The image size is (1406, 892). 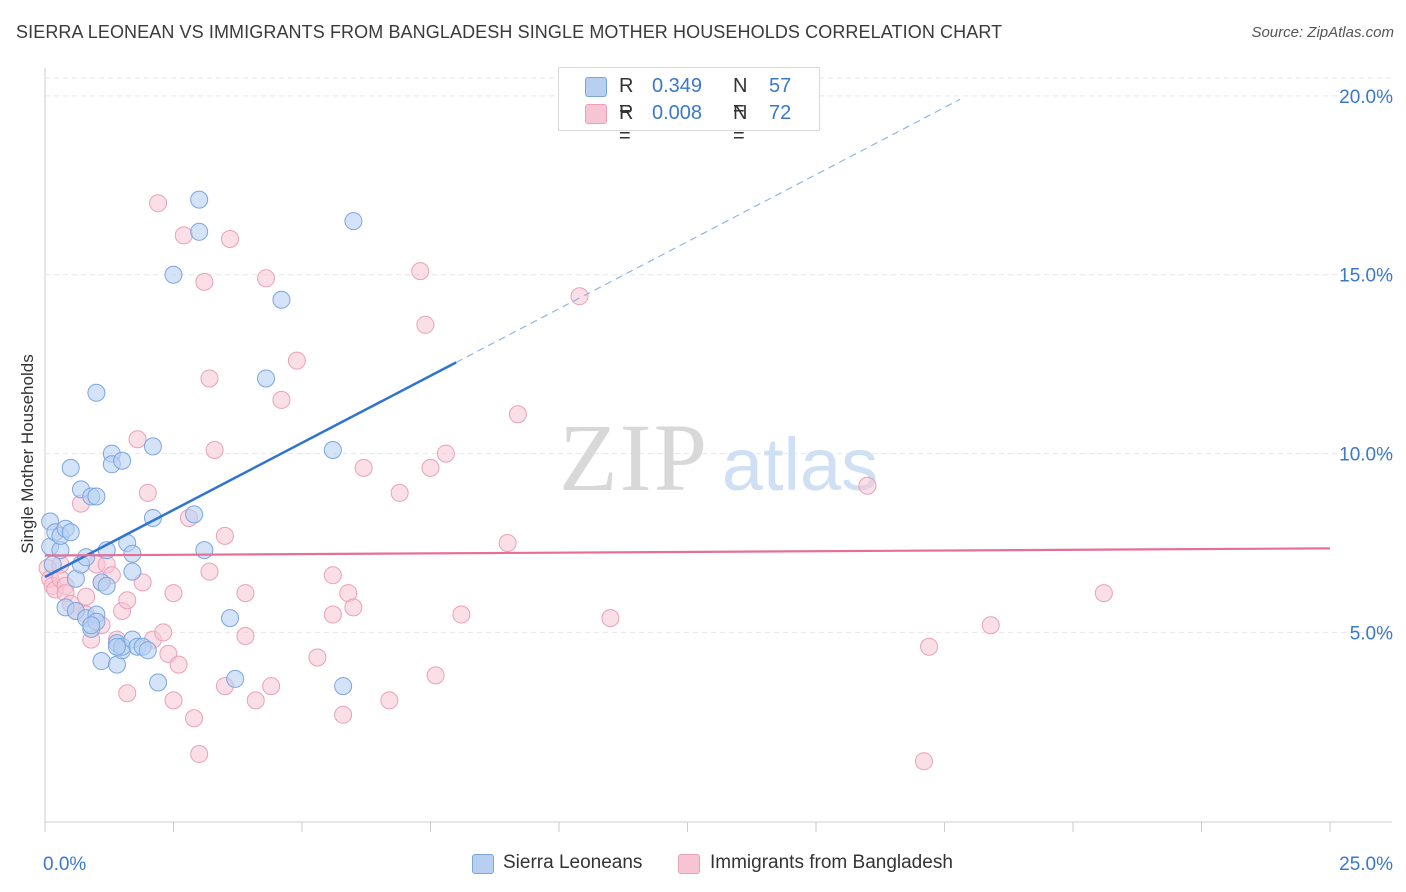 I want to click on bottom-legend-bangladesh: Immigrants from Bangladesh, so click(x=831, y=862).